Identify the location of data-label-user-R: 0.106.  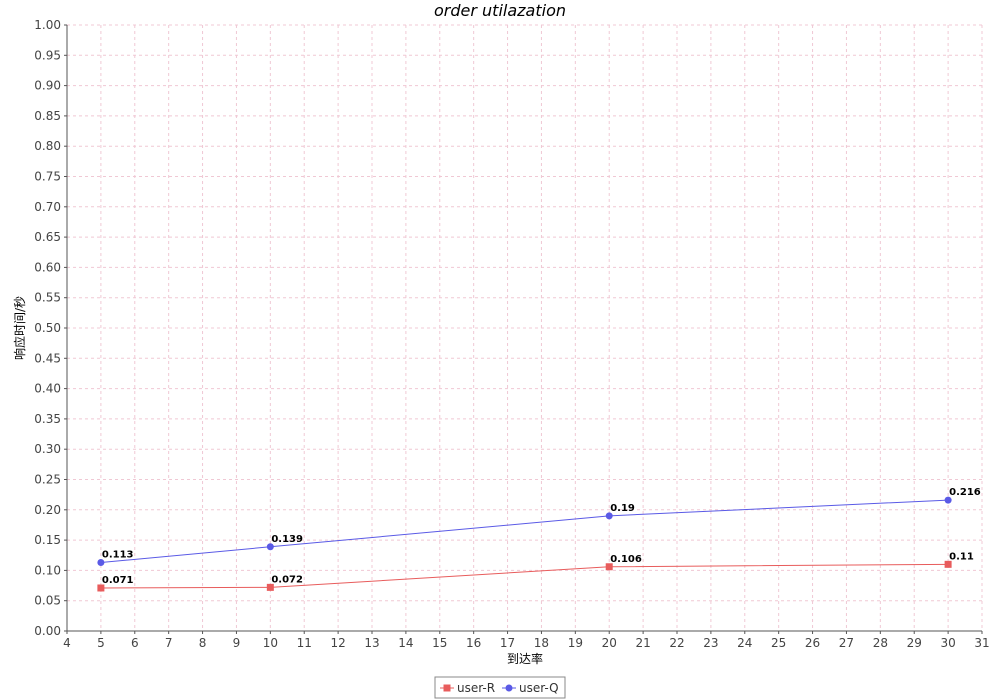
(626, 559).